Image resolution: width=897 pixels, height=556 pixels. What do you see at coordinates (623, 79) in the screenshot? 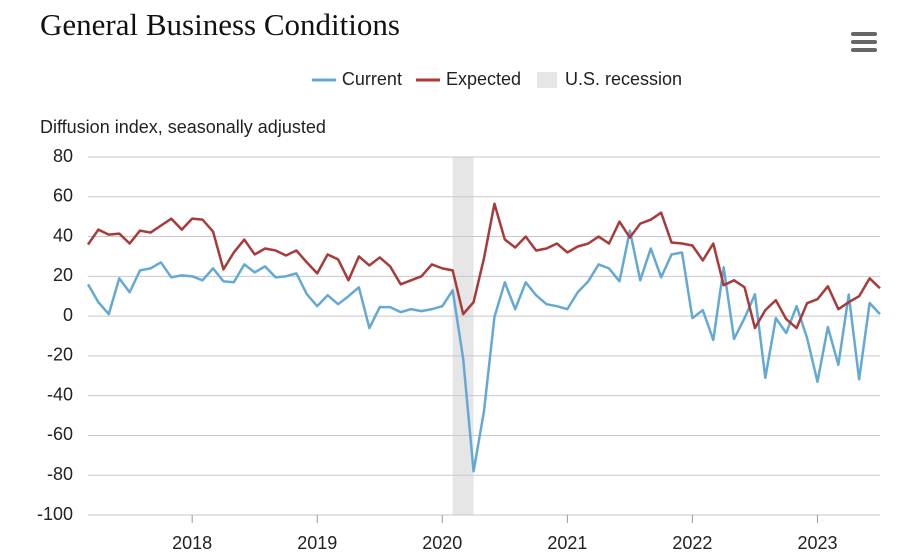
I see `legend-label: U.S. recession` at bounding box center [623, 79].